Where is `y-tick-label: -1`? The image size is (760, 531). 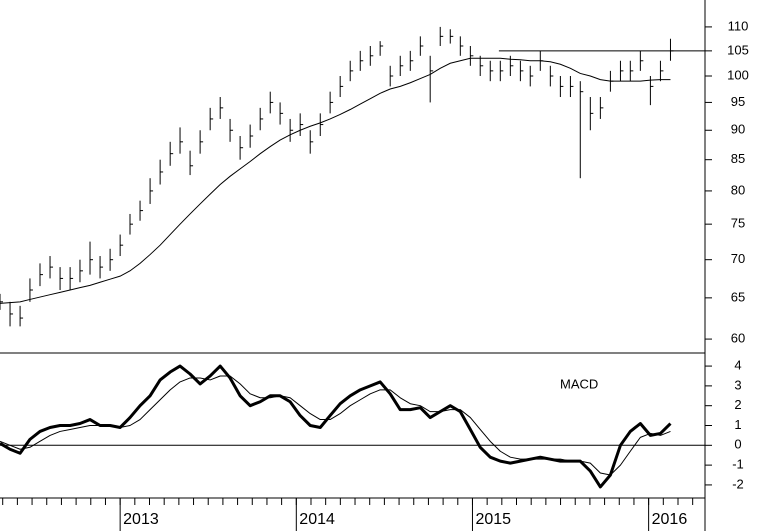
y-tick-label: -1 is located at coordinates (738, 464).